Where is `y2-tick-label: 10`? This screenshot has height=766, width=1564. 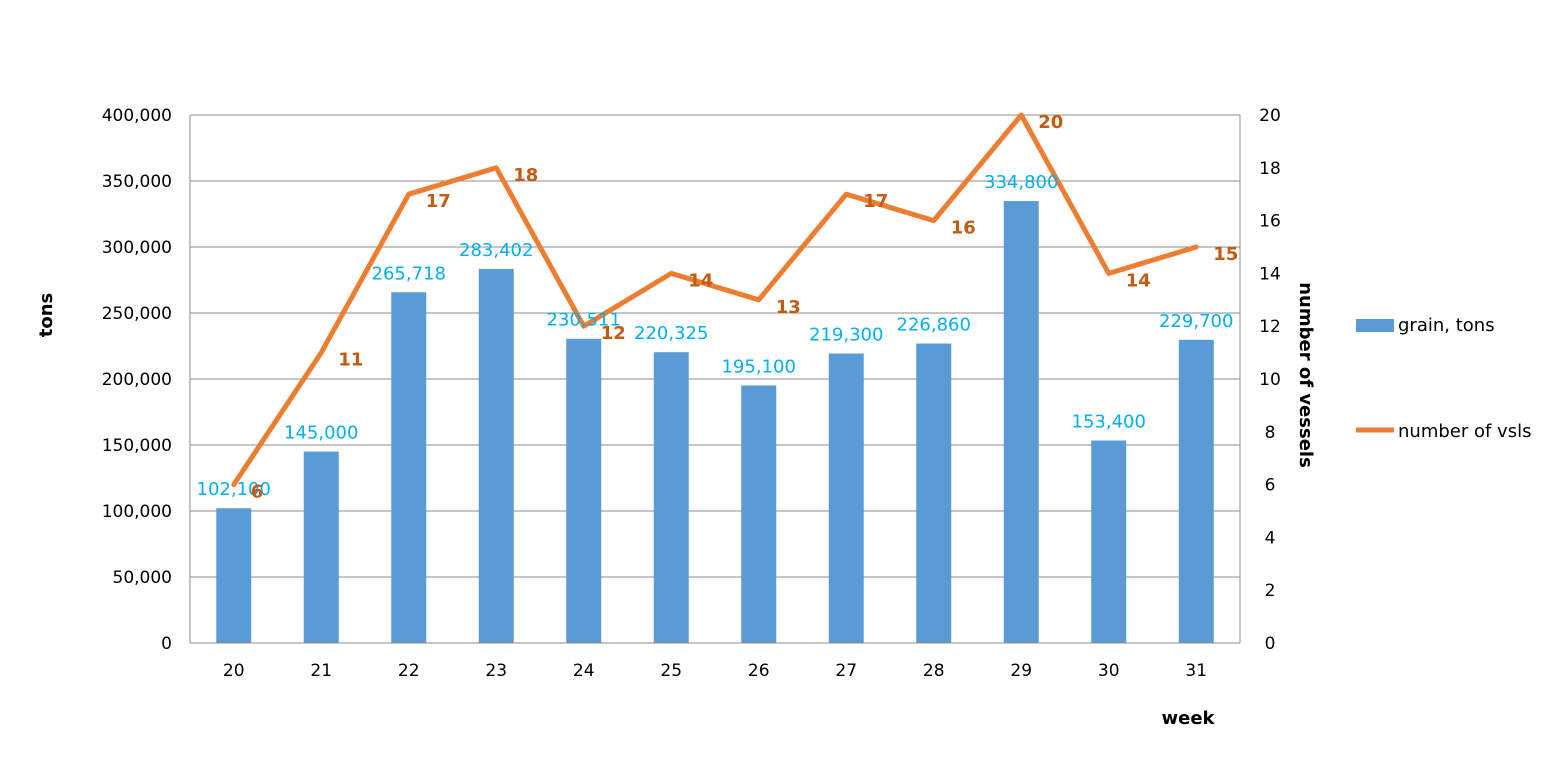 y2-tick-label: 10 is located at coordinates (1270, 380).